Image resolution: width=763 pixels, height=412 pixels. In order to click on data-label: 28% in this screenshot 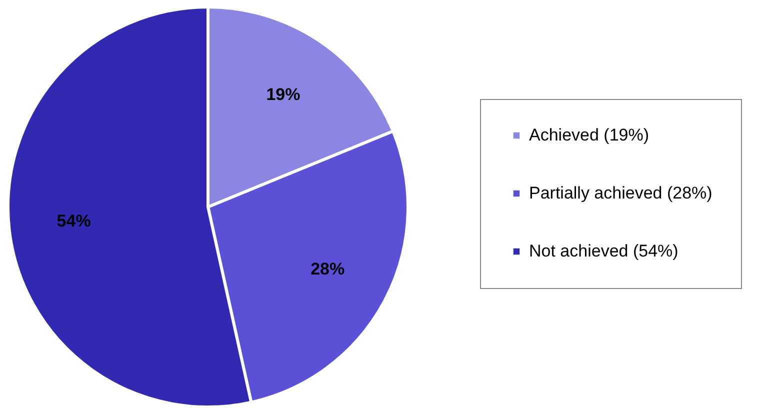, I will do `click(327, 269)`.